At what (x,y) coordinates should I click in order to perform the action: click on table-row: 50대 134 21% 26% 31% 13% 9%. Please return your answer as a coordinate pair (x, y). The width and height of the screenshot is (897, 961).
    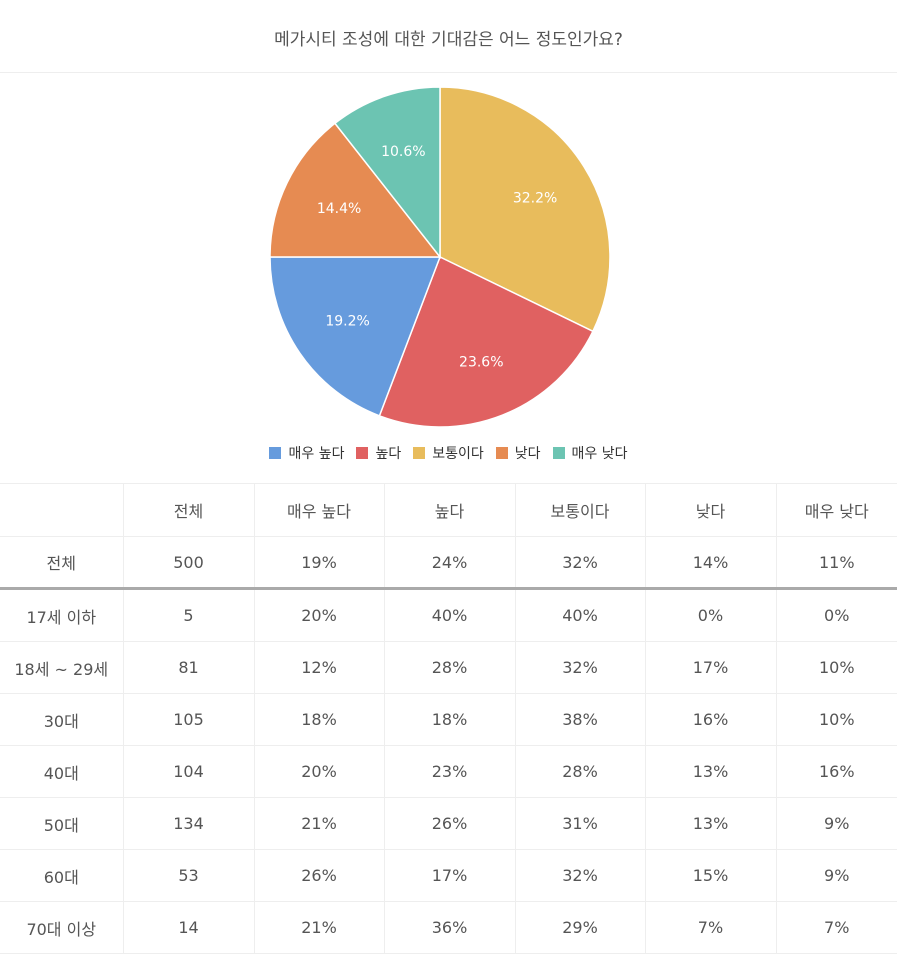
    Looking at the image, I should click on (448, 823).